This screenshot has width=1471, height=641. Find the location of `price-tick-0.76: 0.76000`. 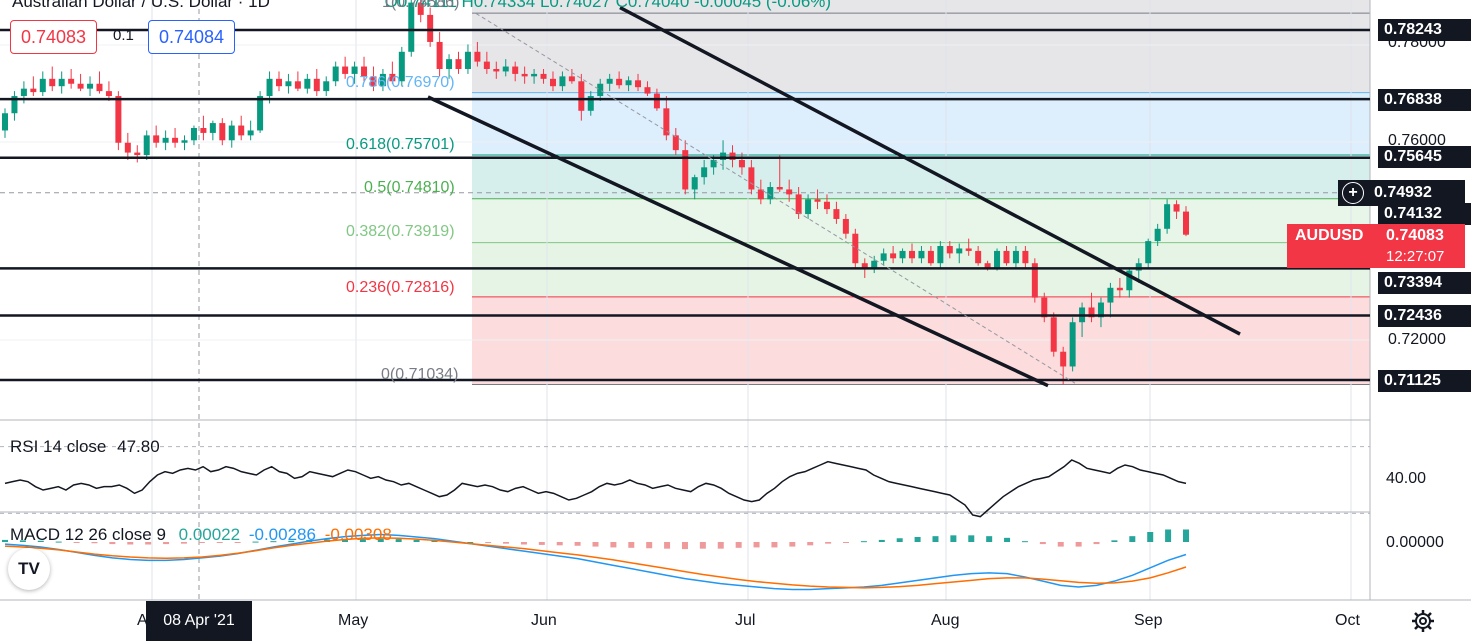

price-tick-0.76: 0.76000 is located at coordinates (1417, 140).